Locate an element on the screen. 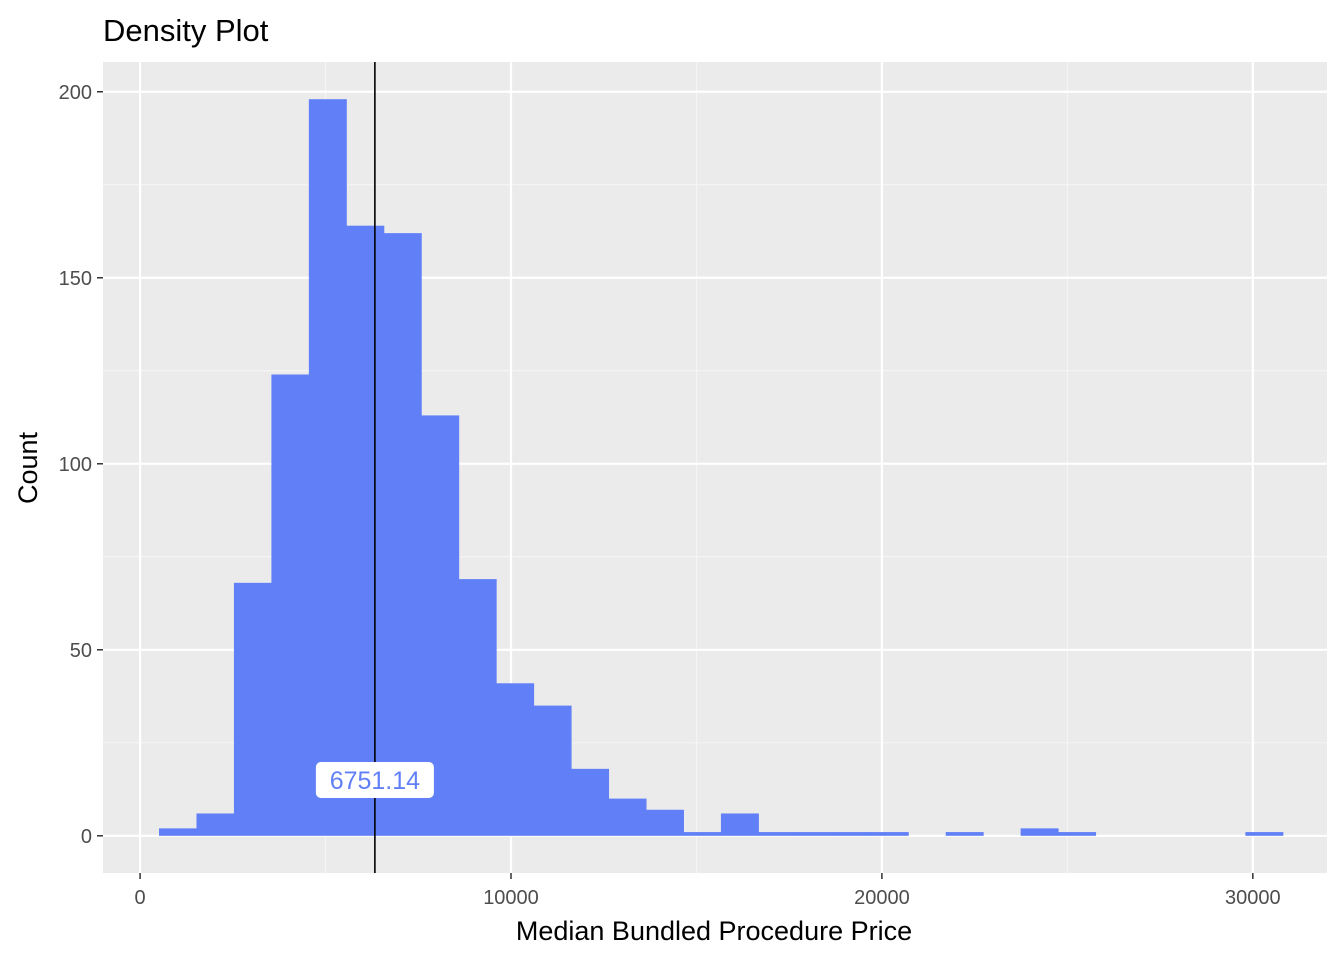  annotation-label-box is located at coordinates (374, 779).